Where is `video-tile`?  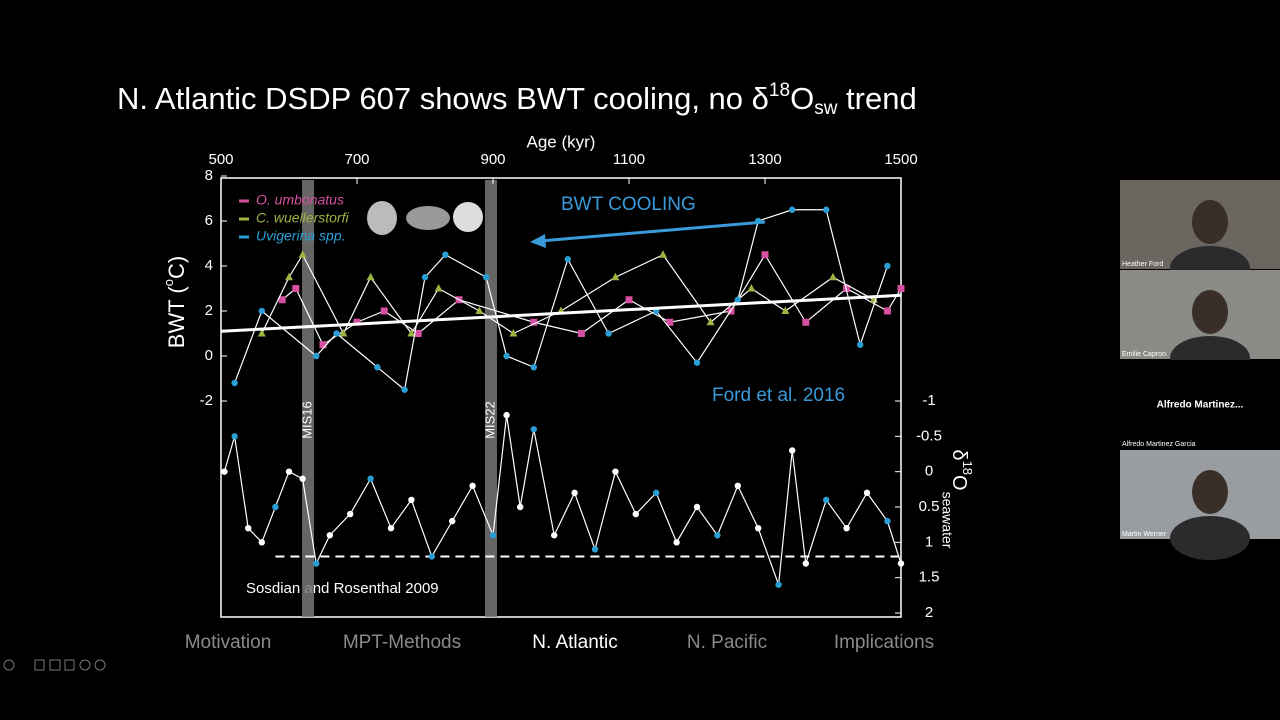 video-tile is located at coordinates (1200, 404).